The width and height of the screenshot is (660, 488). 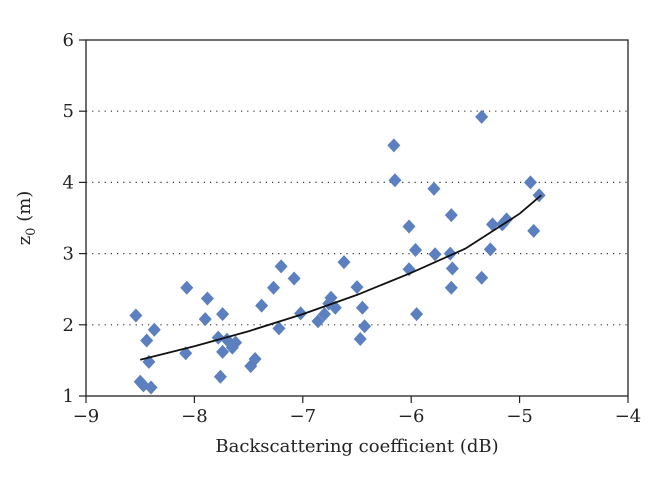 I want to click on y-tick-label: 6, so click(x=68, y=40).